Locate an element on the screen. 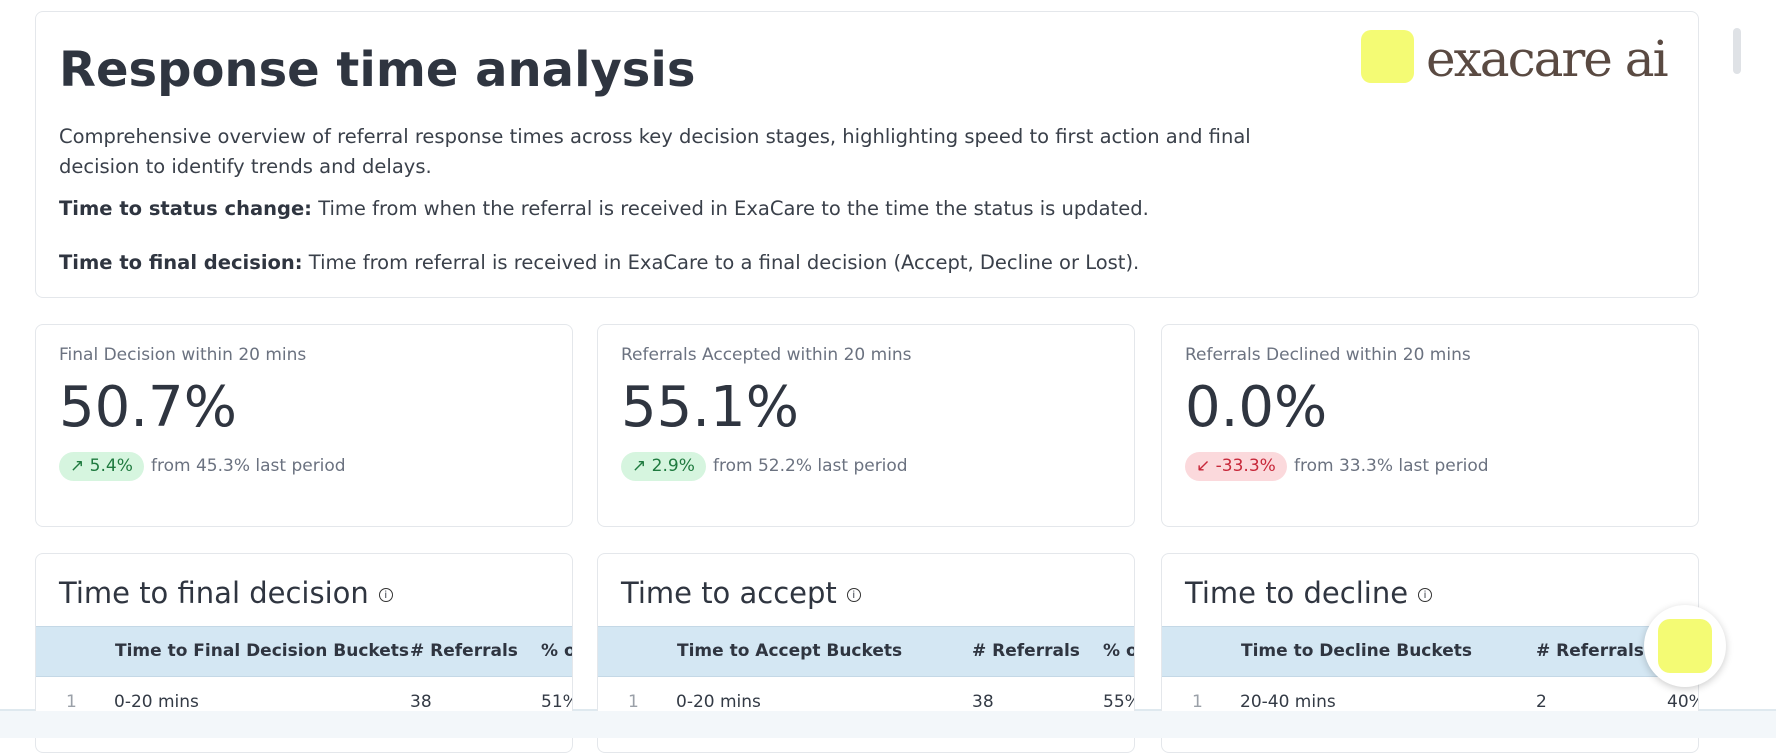 This screenshot has width=1776, height=753. kpi-value: 0.0% is located at coordinates (1256, 407).